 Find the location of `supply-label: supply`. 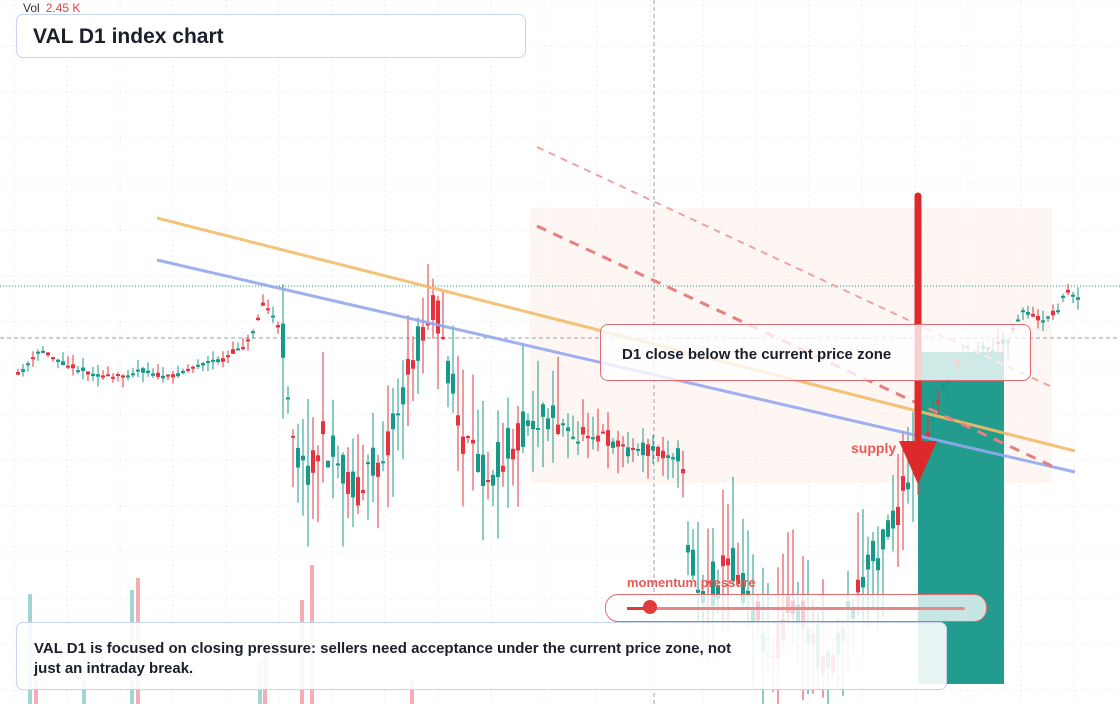

supply-label: supply is located at coordinates (874, 448).